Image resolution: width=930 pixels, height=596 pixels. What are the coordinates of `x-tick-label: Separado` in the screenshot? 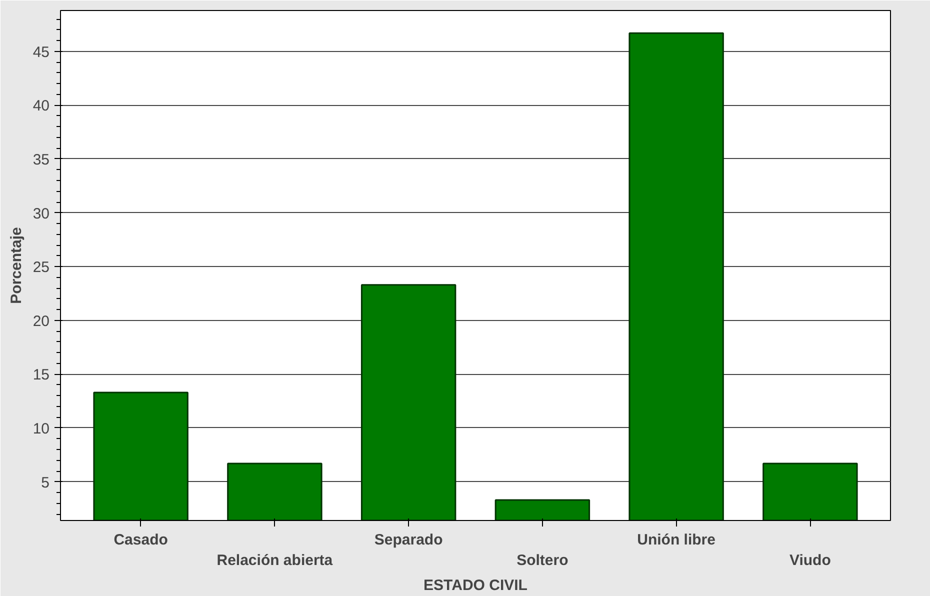 It's located at (408, 540).